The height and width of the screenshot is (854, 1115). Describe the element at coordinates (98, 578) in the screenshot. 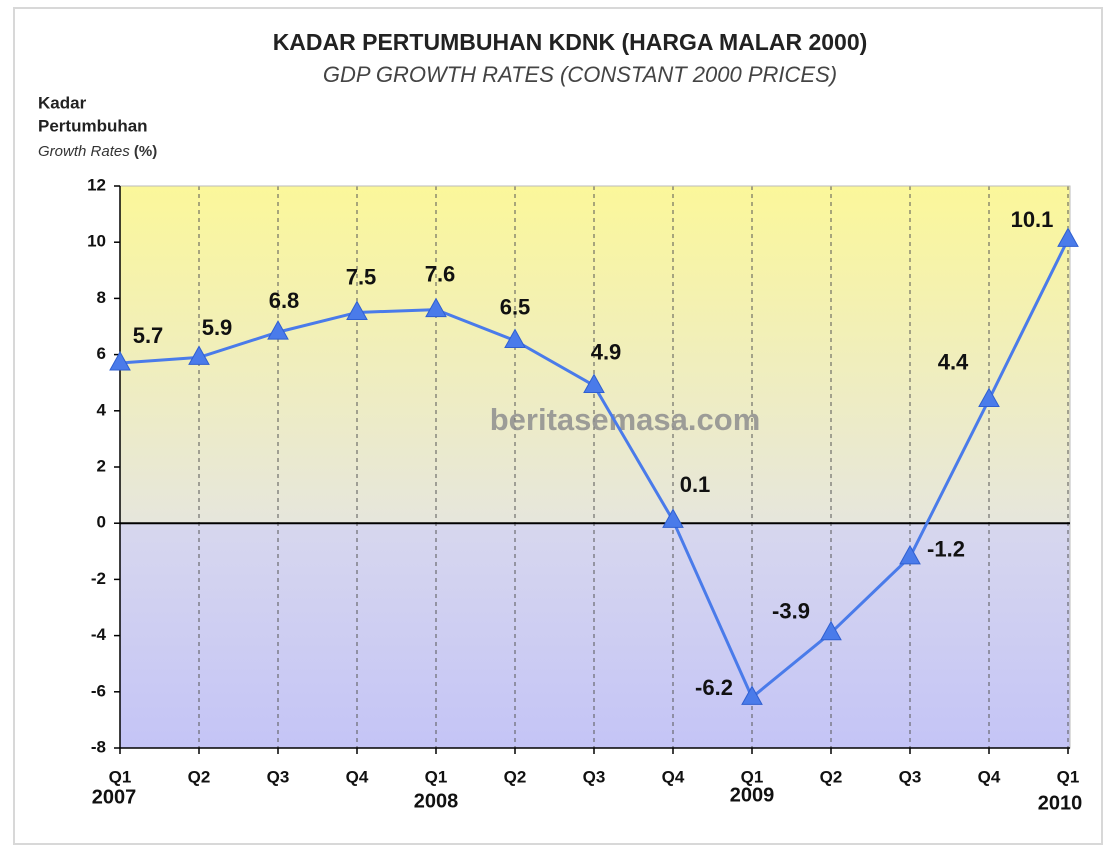

I see `y-tick-label: -2` at that location.